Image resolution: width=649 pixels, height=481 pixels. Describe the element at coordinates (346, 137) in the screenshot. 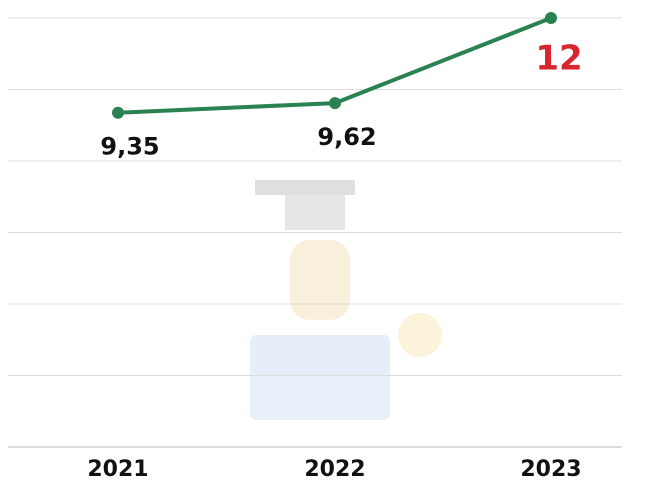

I see `data-label: 9,62` at that location.